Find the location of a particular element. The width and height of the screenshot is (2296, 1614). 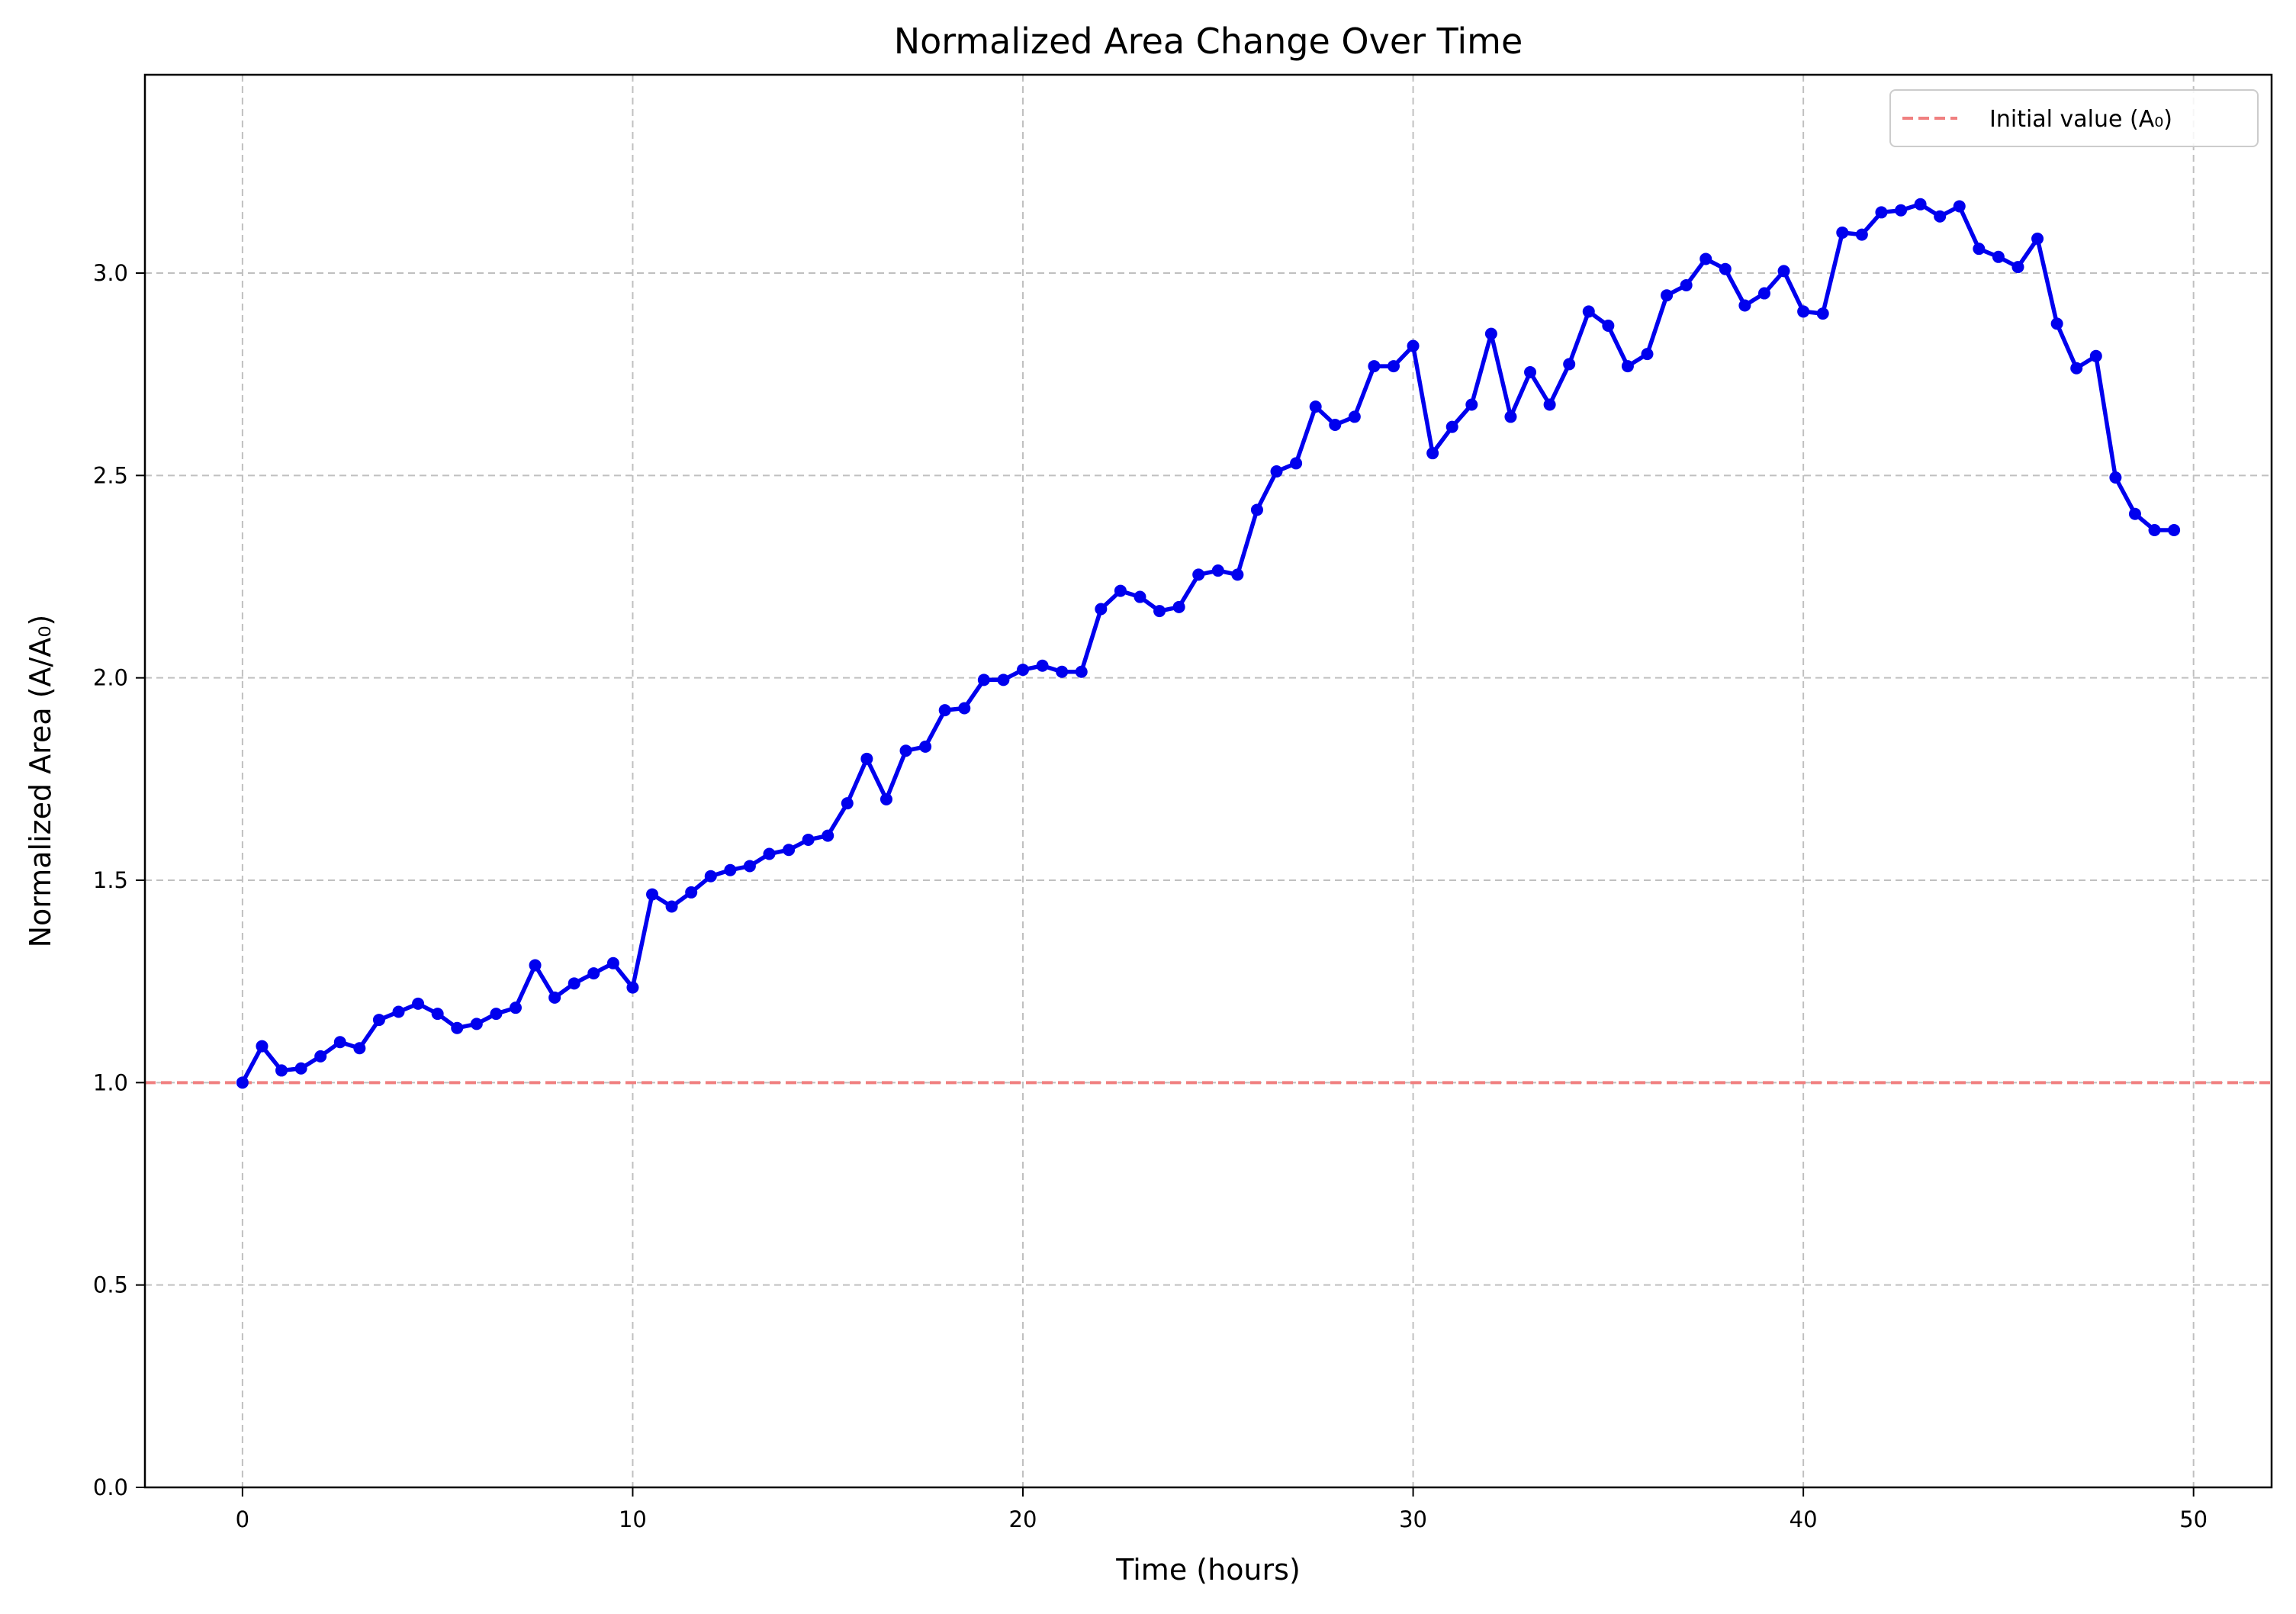

x-tick-label: 0 is located at coordinates (243, 1519).